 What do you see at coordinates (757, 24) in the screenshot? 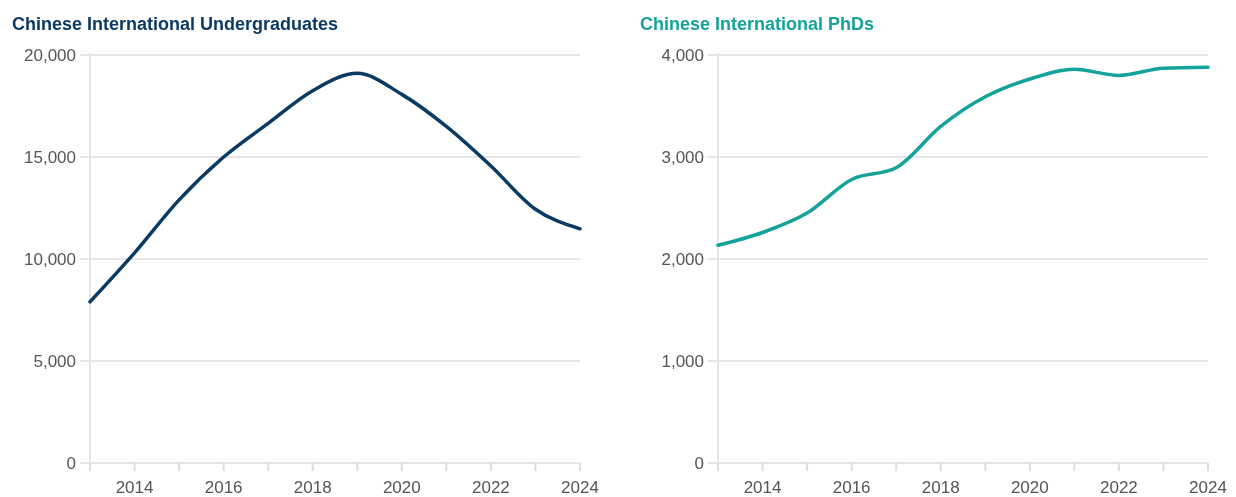
I see `chart-title: Chinese International PhDs` at bounding box center [757, 24].